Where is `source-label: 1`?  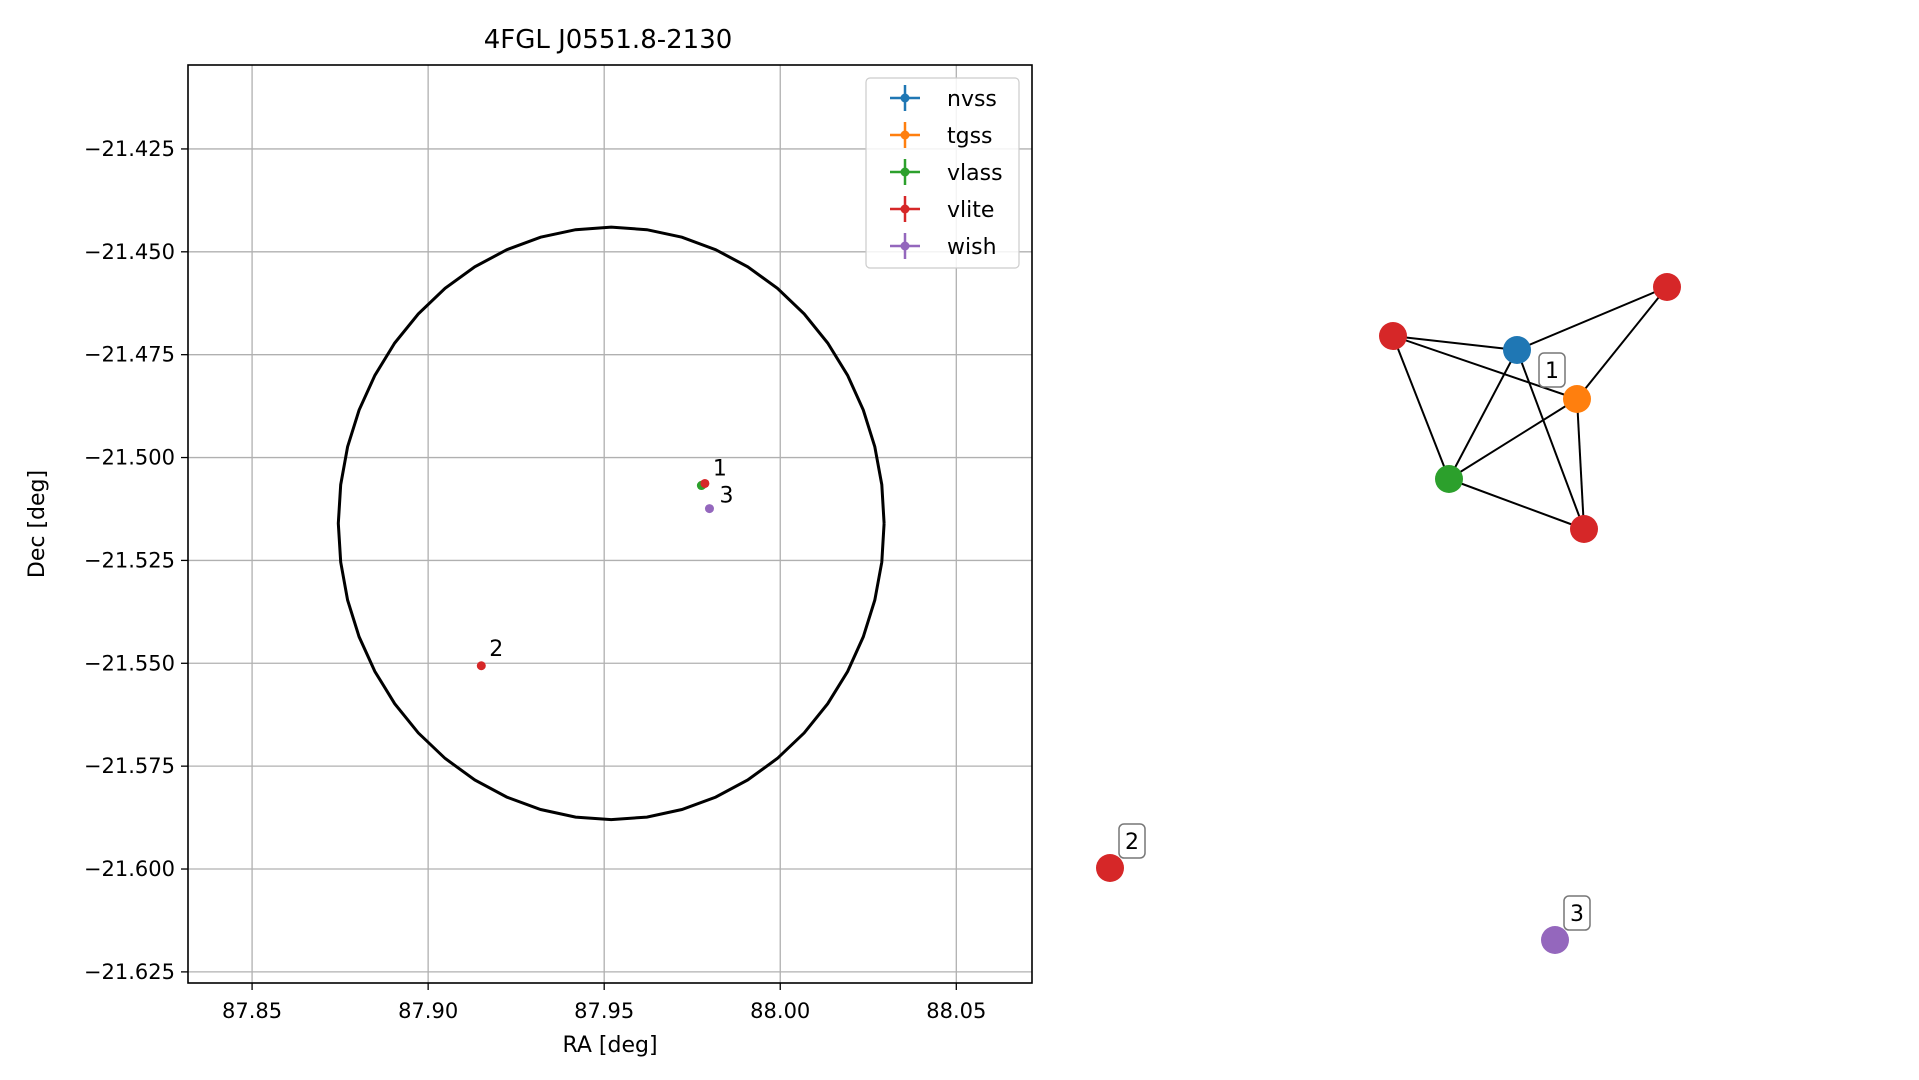 source-label: 1 is located at coordinates (720, 468).